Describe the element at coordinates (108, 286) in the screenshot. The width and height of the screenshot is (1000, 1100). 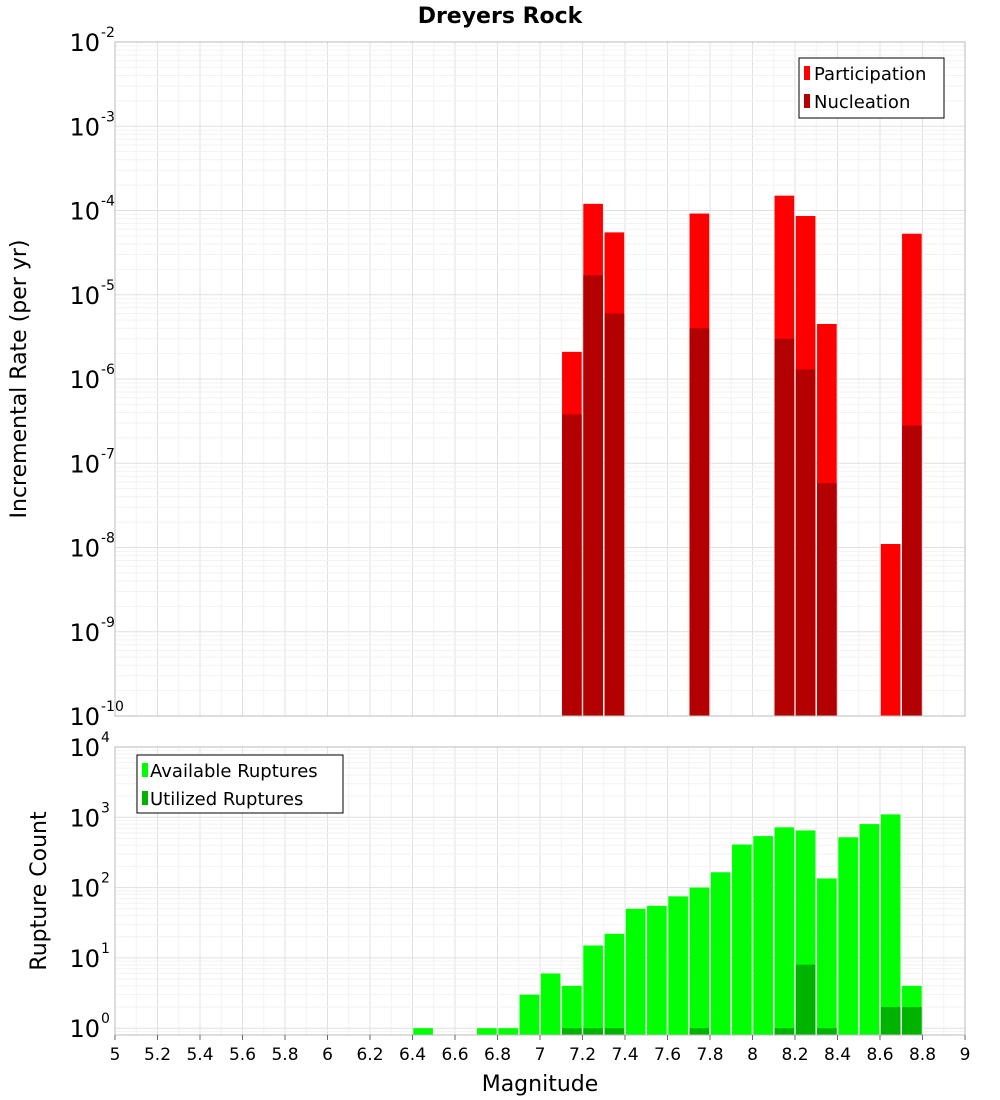
I see `y-tick-exponent: -5` at that location.